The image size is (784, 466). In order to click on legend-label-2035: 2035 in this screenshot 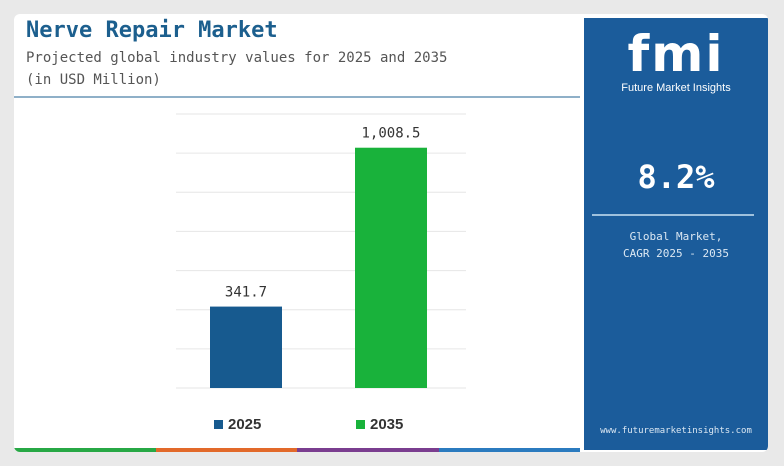, I will do `click(386, 424)`.